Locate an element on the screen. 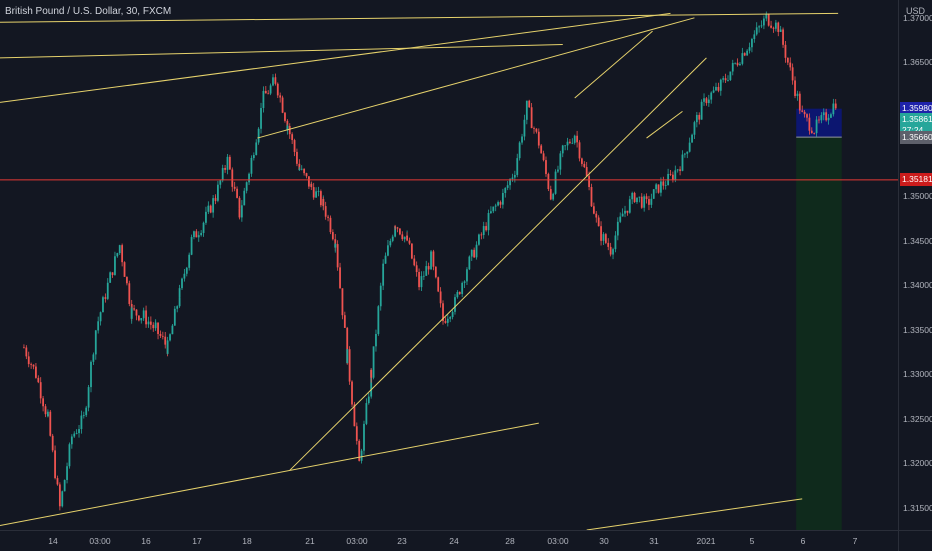  price-tick-label: 1.32500 is located at coordinates (917, 418).